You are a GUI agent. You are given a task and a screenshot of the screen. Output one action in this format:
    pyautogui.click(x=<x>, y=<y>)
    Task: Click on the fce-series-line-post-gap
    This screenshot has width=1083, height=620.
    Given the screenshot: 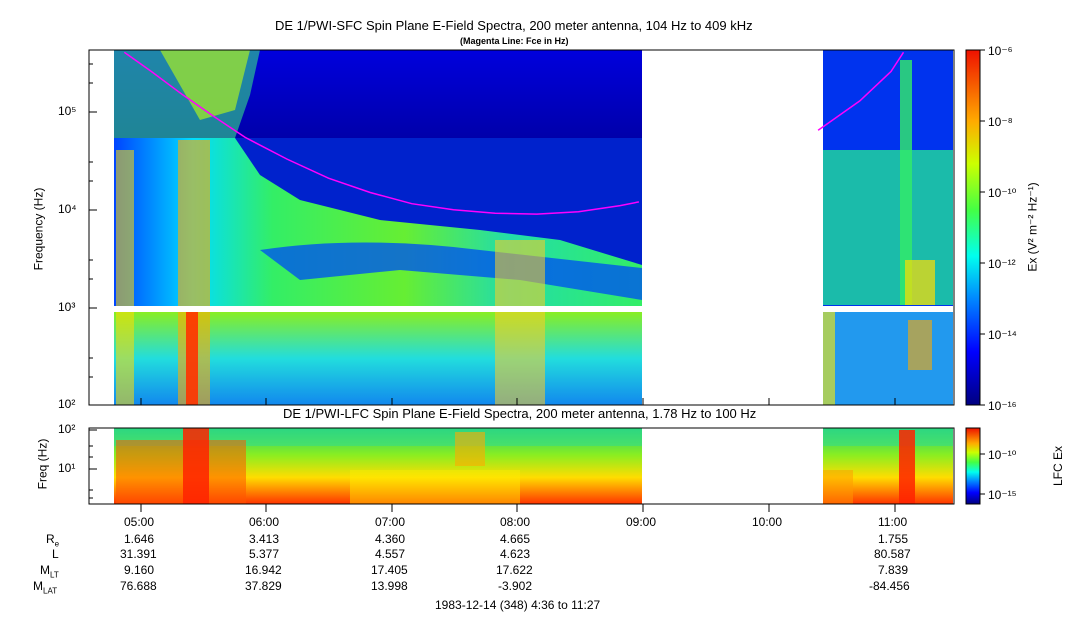 What is the action you would take?
    pyautogui.click(x=861, y=91)
    